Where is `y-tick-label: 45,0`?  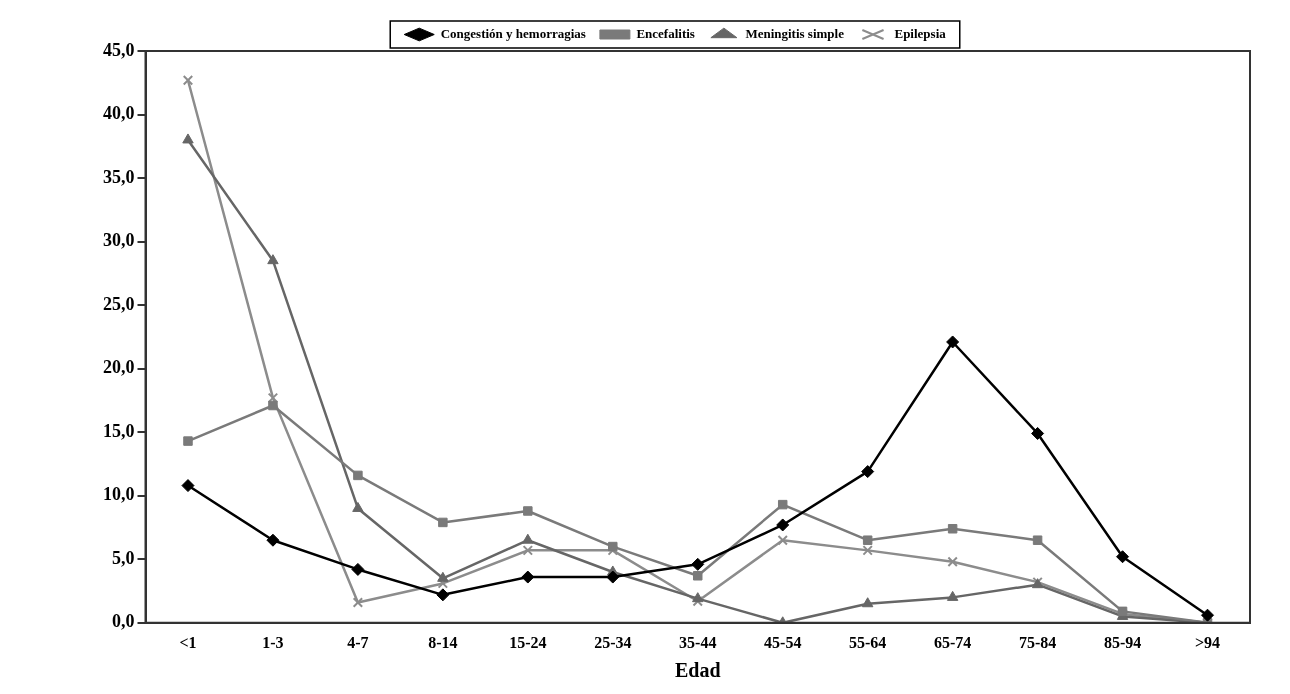 y-tick-label: 45,0 is located at coordinates (119, 49).